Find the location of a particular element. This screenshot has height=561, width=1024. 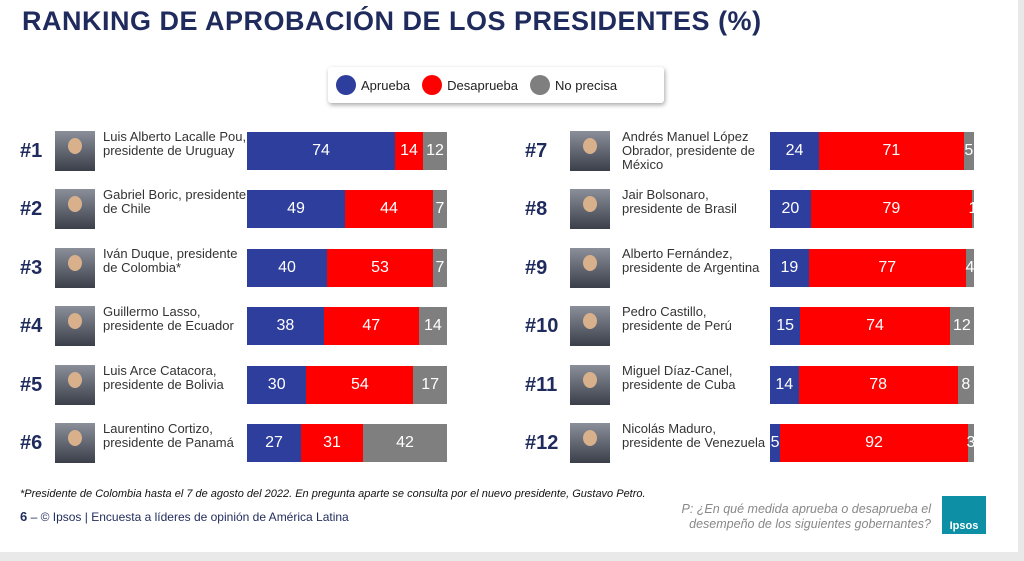

logo-text: Ipsos is located at coordinates (964, 526).